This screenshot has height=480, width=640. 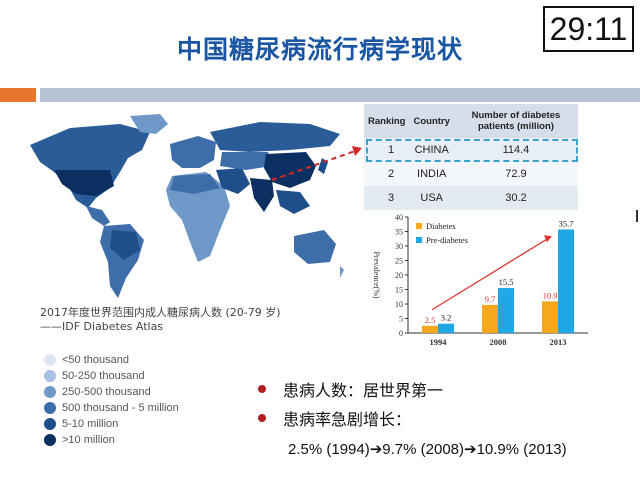 What do you see at coordinates (106, 392) in the screenshot?
I see `legend-label: 250-500 thousand` at bounding box center [106, 392].